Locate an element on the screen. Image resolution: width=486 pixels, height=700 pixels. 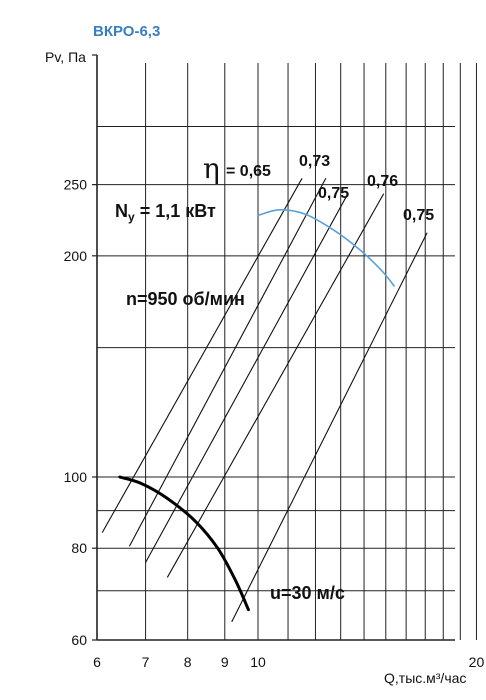
x-ticks: 6 7 8 9 10 20 is located at coordinates (288, 662).